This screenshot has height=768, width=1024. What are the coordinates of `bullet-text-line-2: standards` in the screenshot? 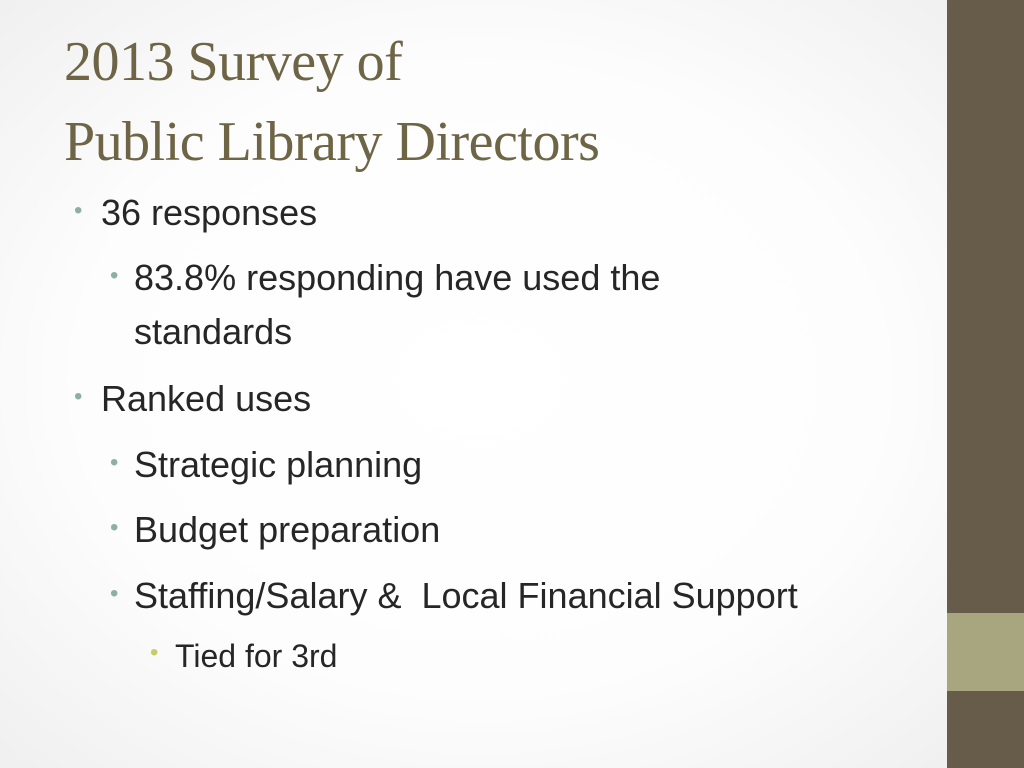 It's located at (213, 331).